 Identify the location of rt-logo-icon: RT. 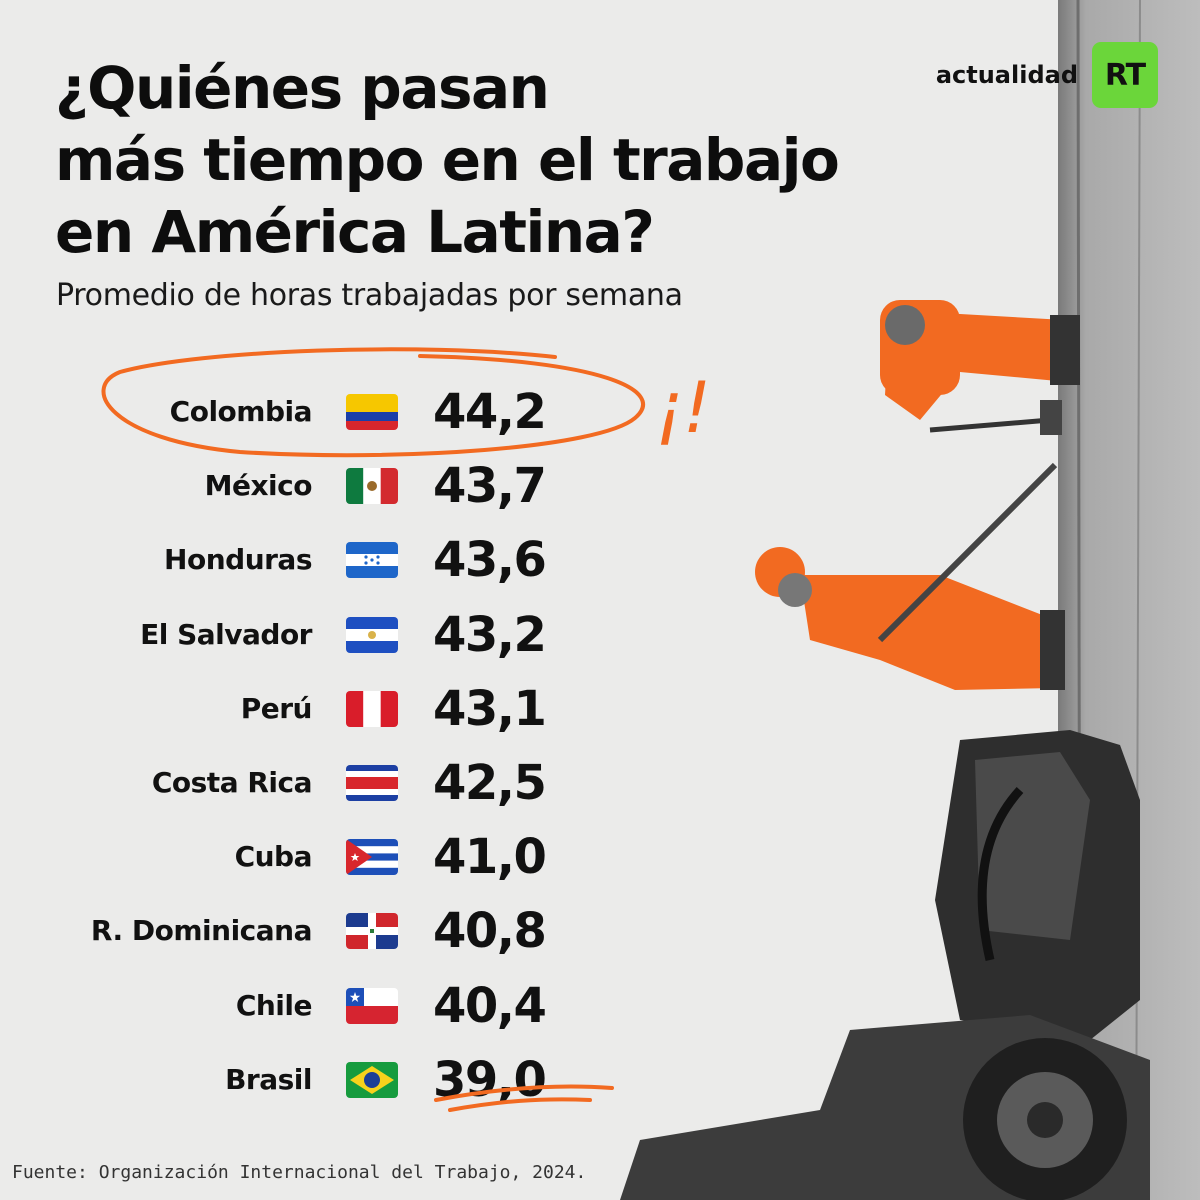
(1125, 75).